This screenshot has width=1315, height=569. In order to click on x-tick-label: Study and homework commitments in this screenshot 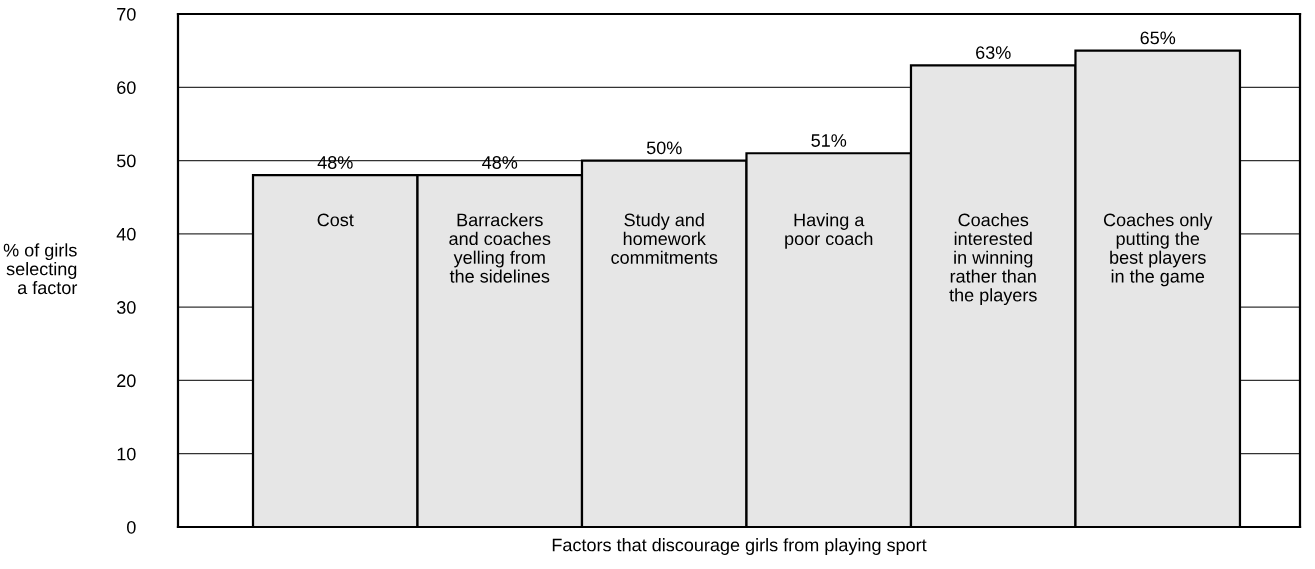, I will do `click(664, 238)`.